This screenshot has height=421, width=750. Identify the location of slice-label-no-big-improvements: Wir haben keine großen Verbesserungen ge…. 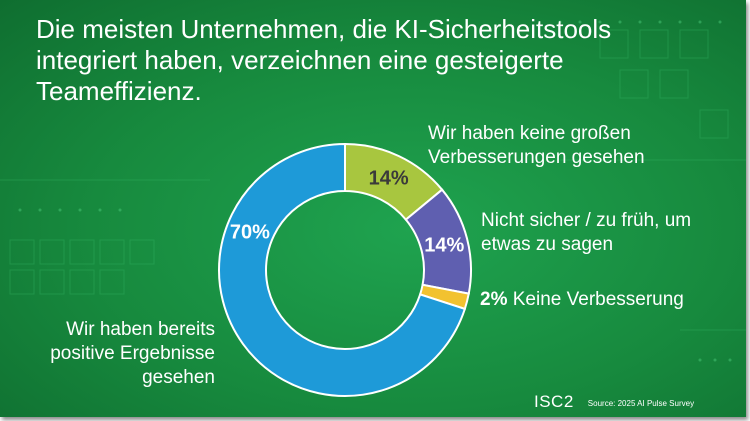
(536, 145).